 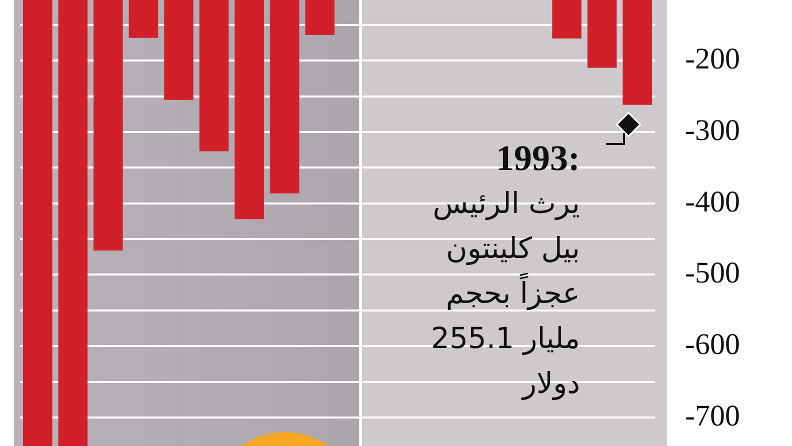 I want to click on y-tick-label: -700, so click(x=712, y=415).